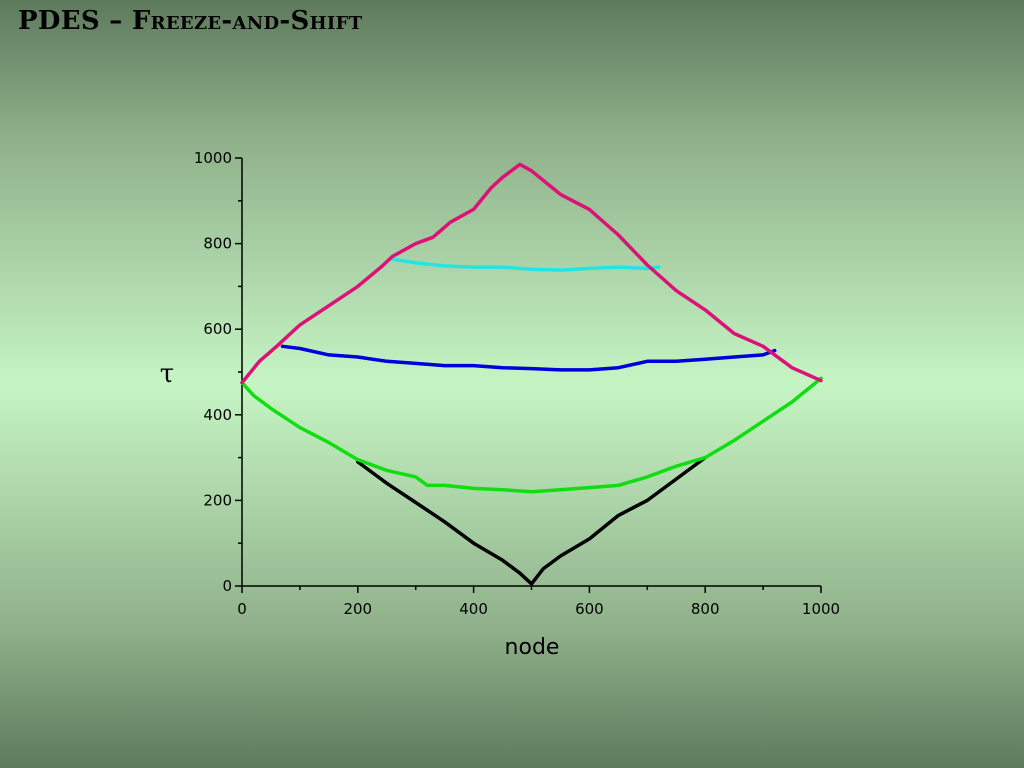 The height and width of the screenshot is (768, 1024). What do you see at coordinates (213, 158) in the screenshot?
I see `y-tick-label: 1000` at bounding box center [213, 158].